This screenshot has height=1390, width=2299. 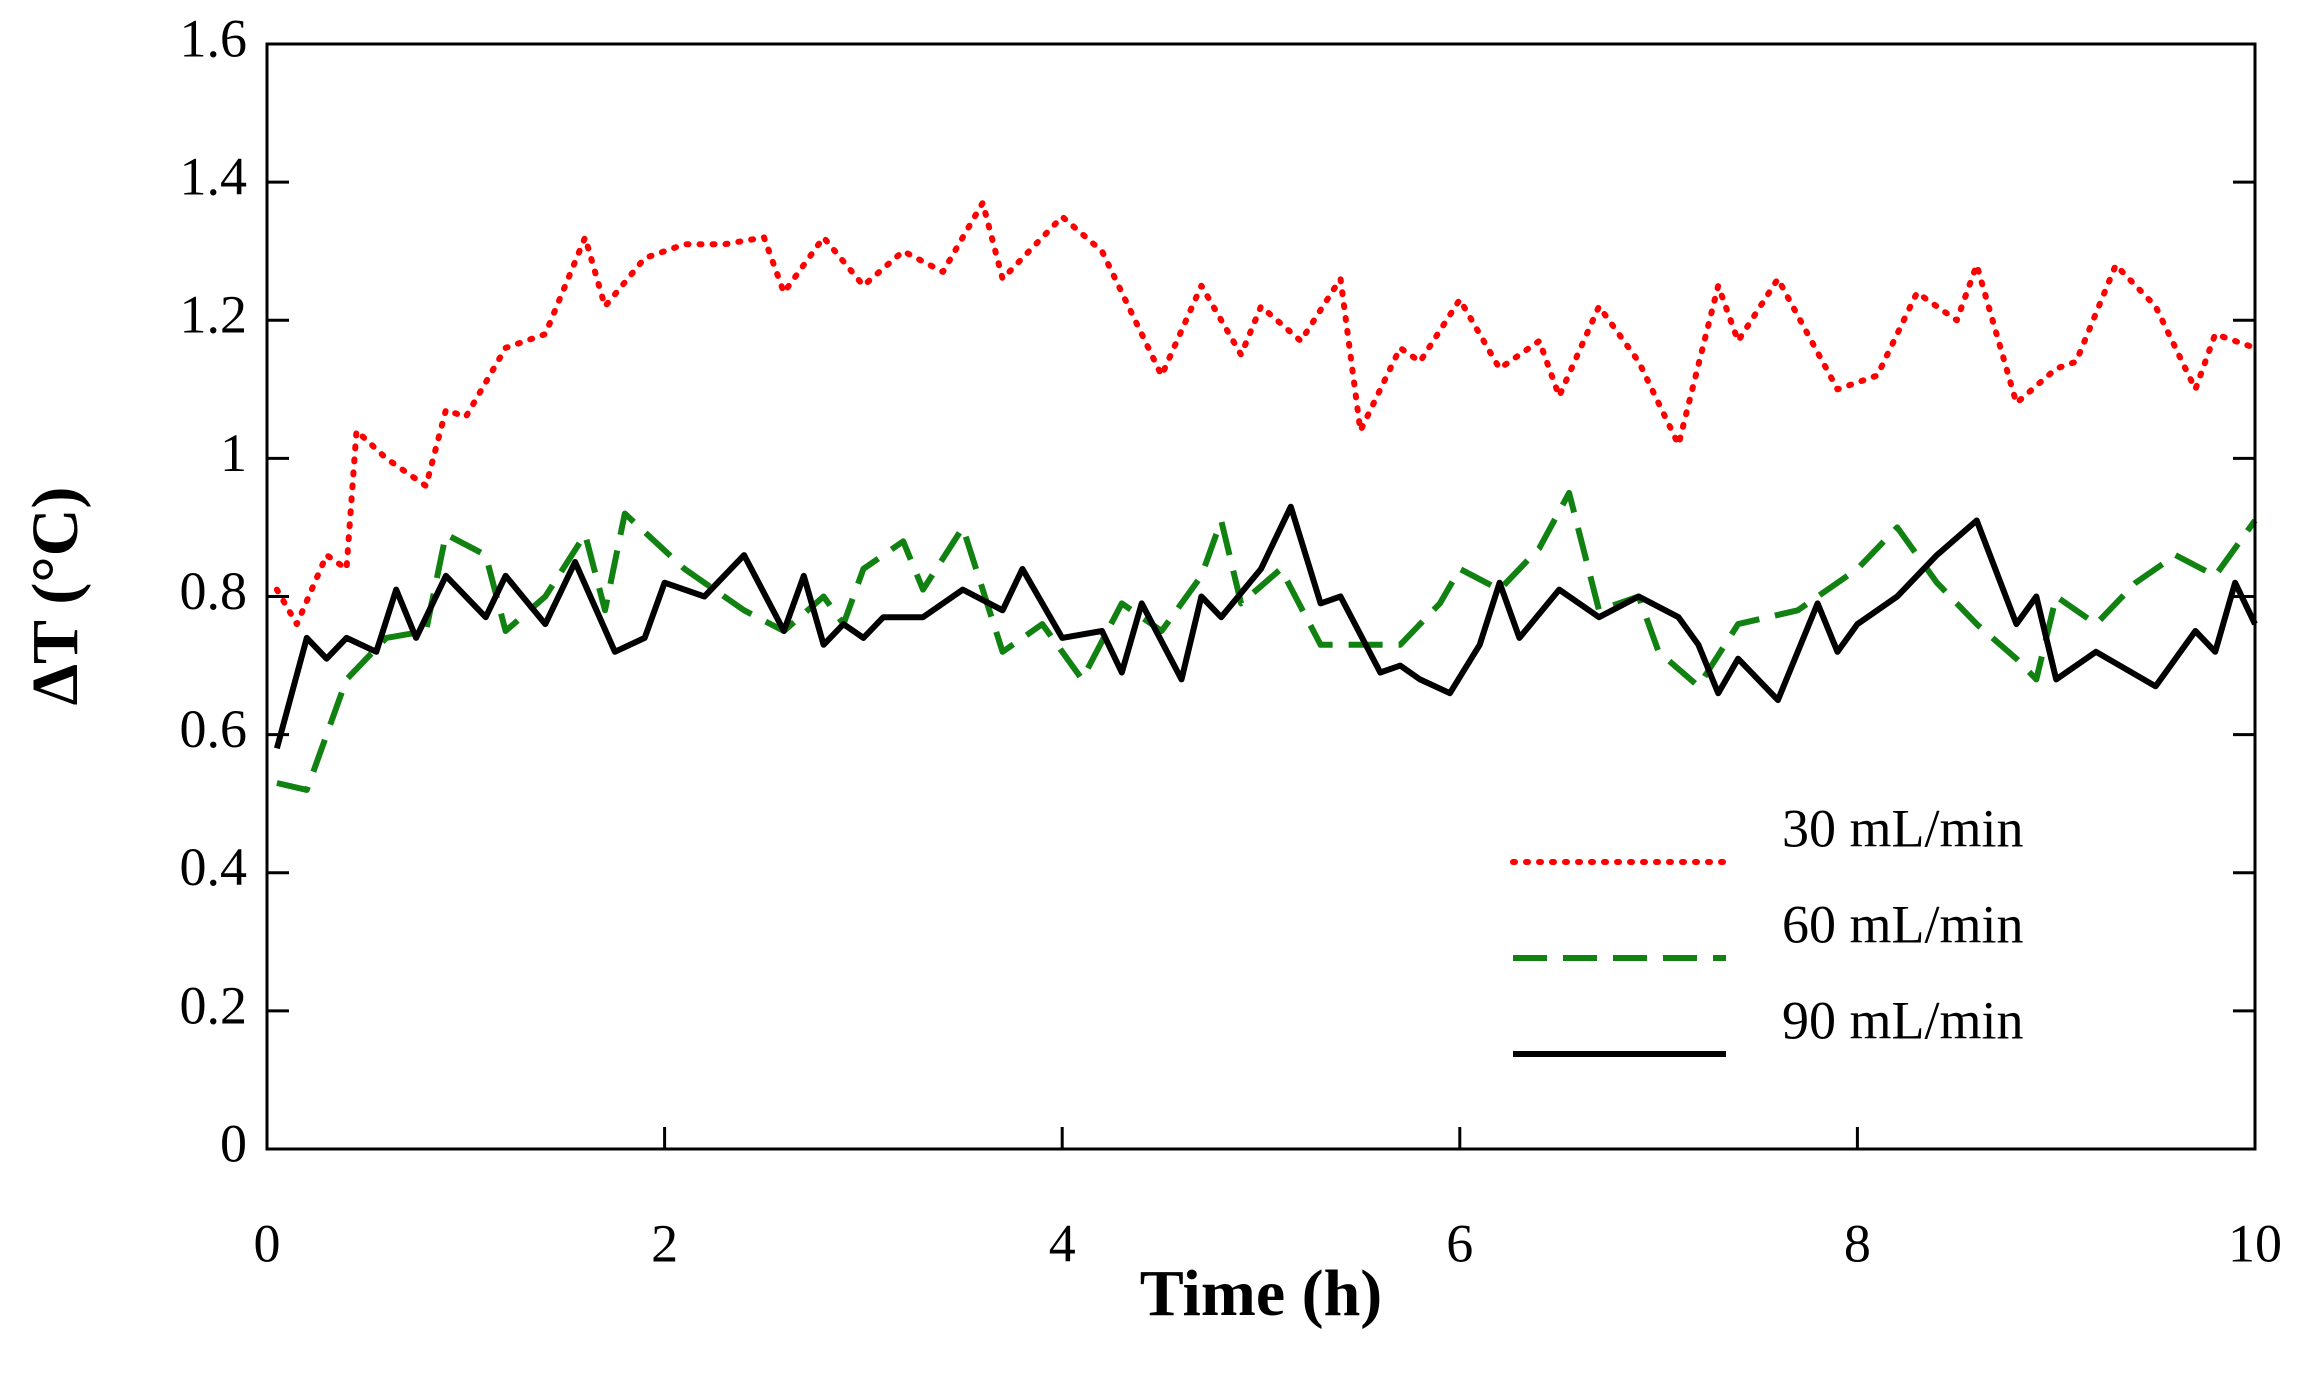 I want to click on legend-label: 60 mL/min, so click(x=1903, y=924).